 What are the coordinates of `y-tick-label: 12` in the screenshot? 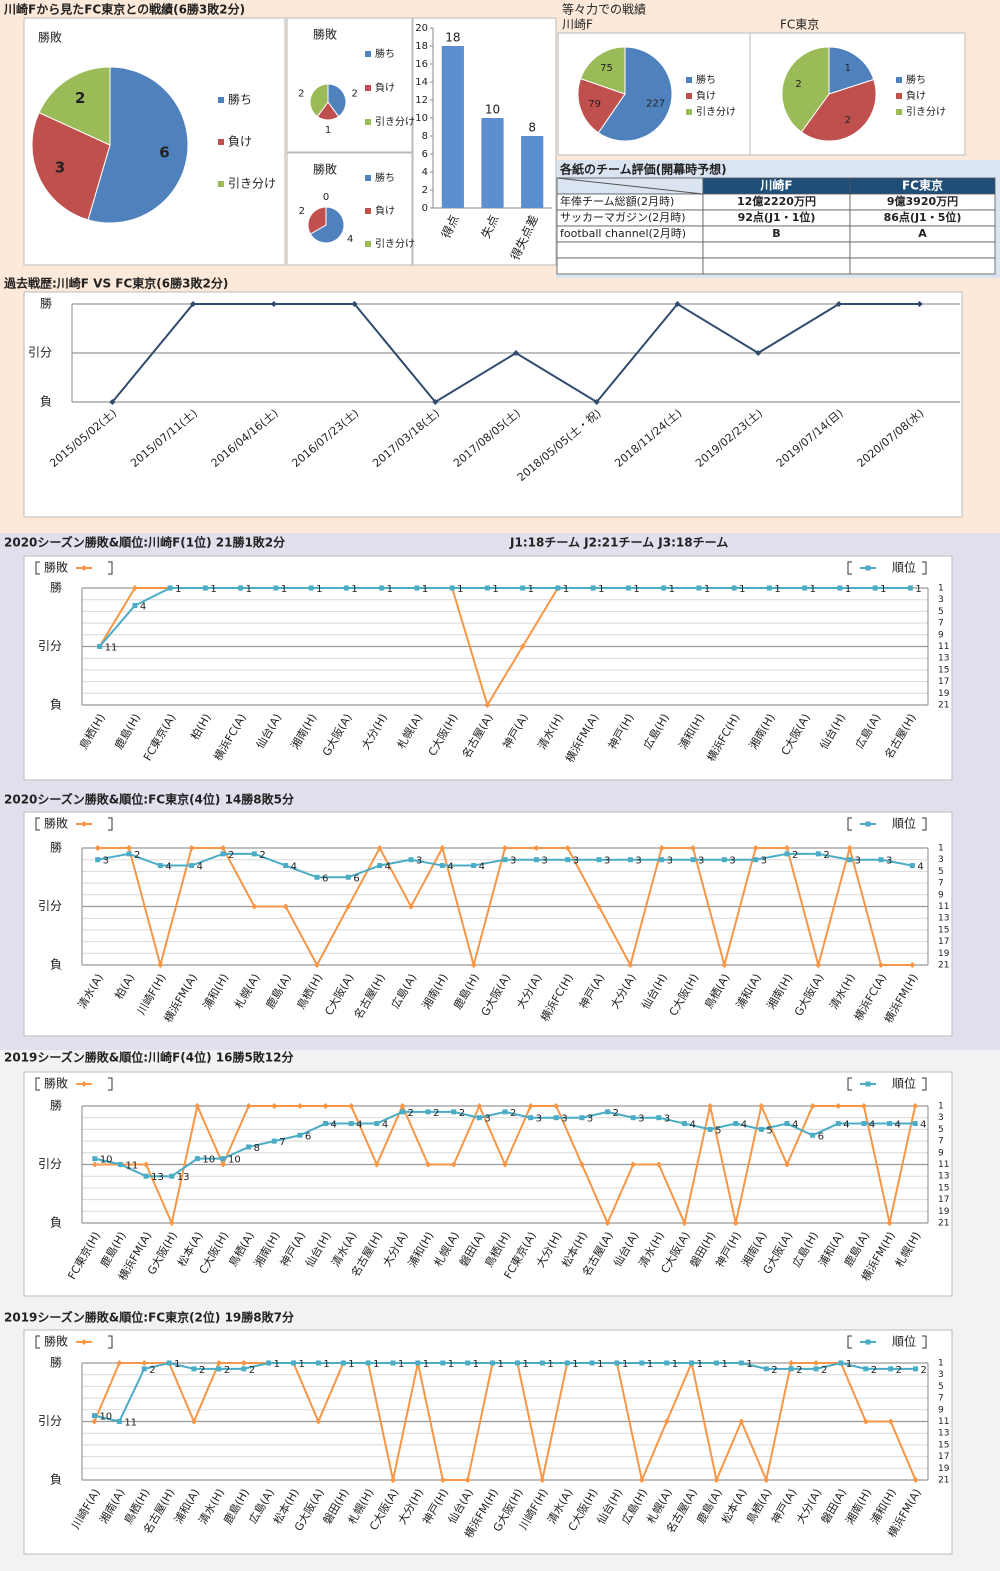 It's located at (421, 100).